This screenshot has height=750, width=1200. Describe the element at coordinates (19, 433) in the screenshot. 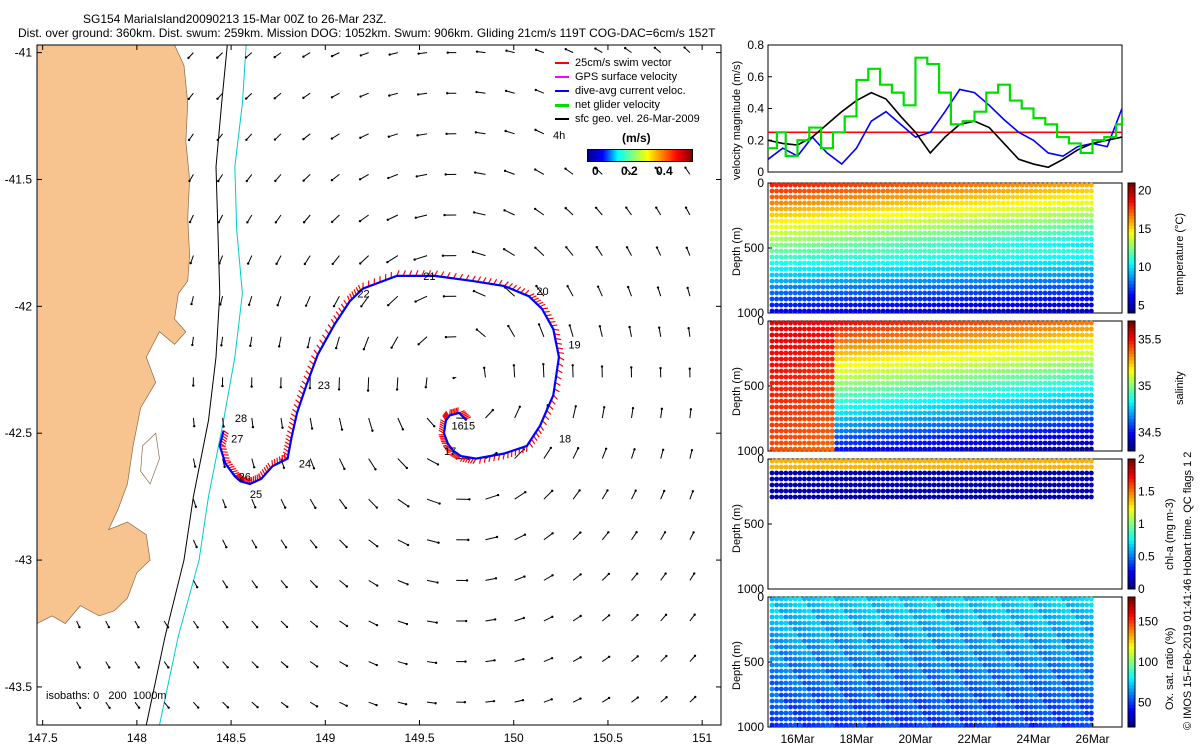

I see `map-ytick-label-3: -42.5` at that location.